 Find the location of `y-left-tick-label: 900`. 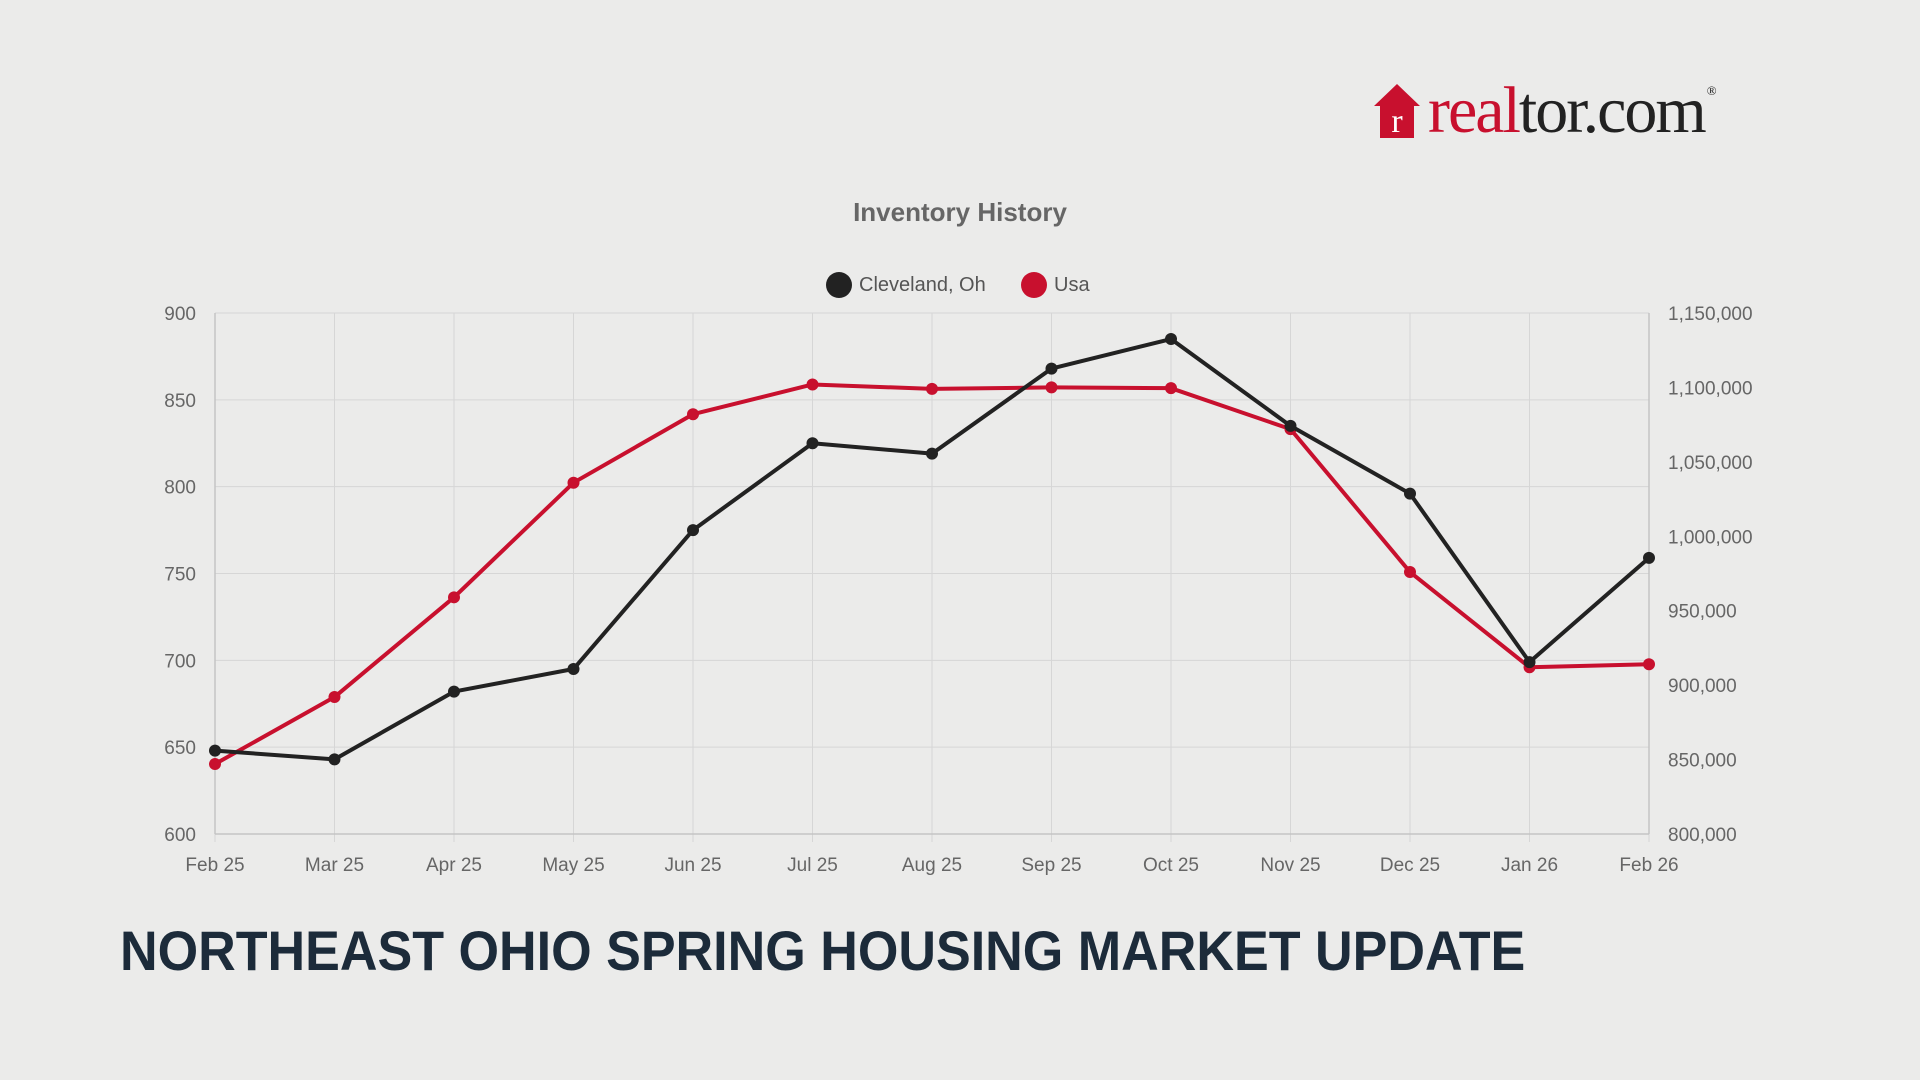

y-left-tick-label: 900 is located at coordinates (180, 314).